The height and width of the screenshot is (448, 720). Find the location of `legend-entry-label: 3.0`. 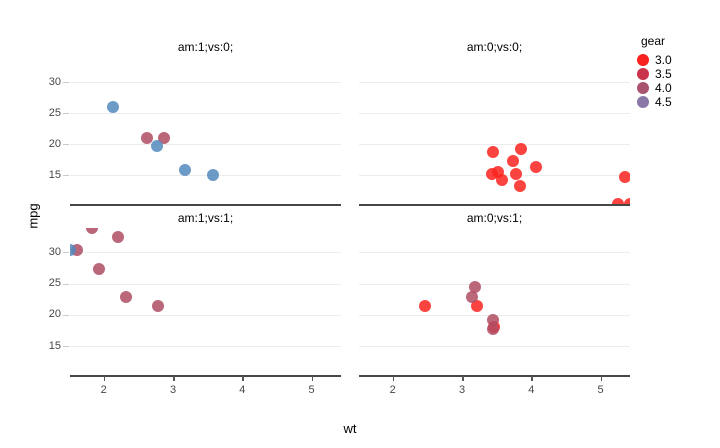

legend-entry-label: 3.0 is located at coordinates (663, 60).